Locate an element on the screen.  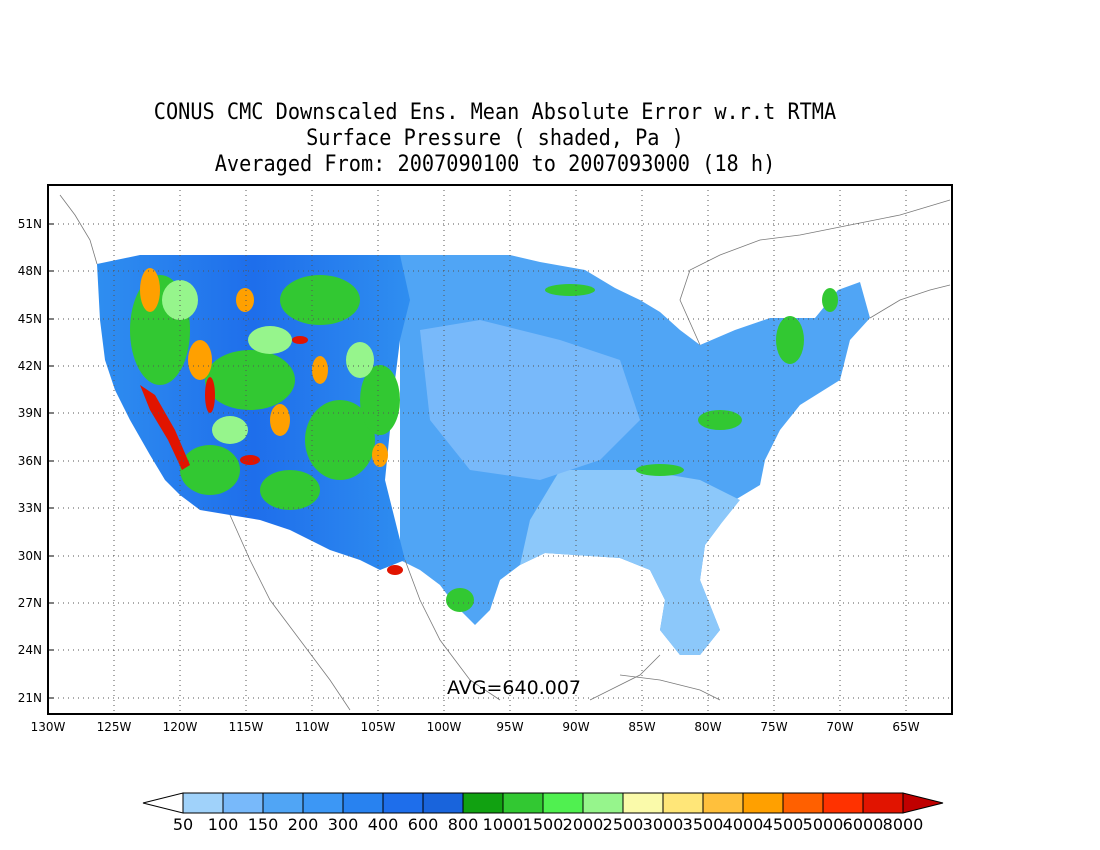
light-green-patches is located at coordinates (268, 362).